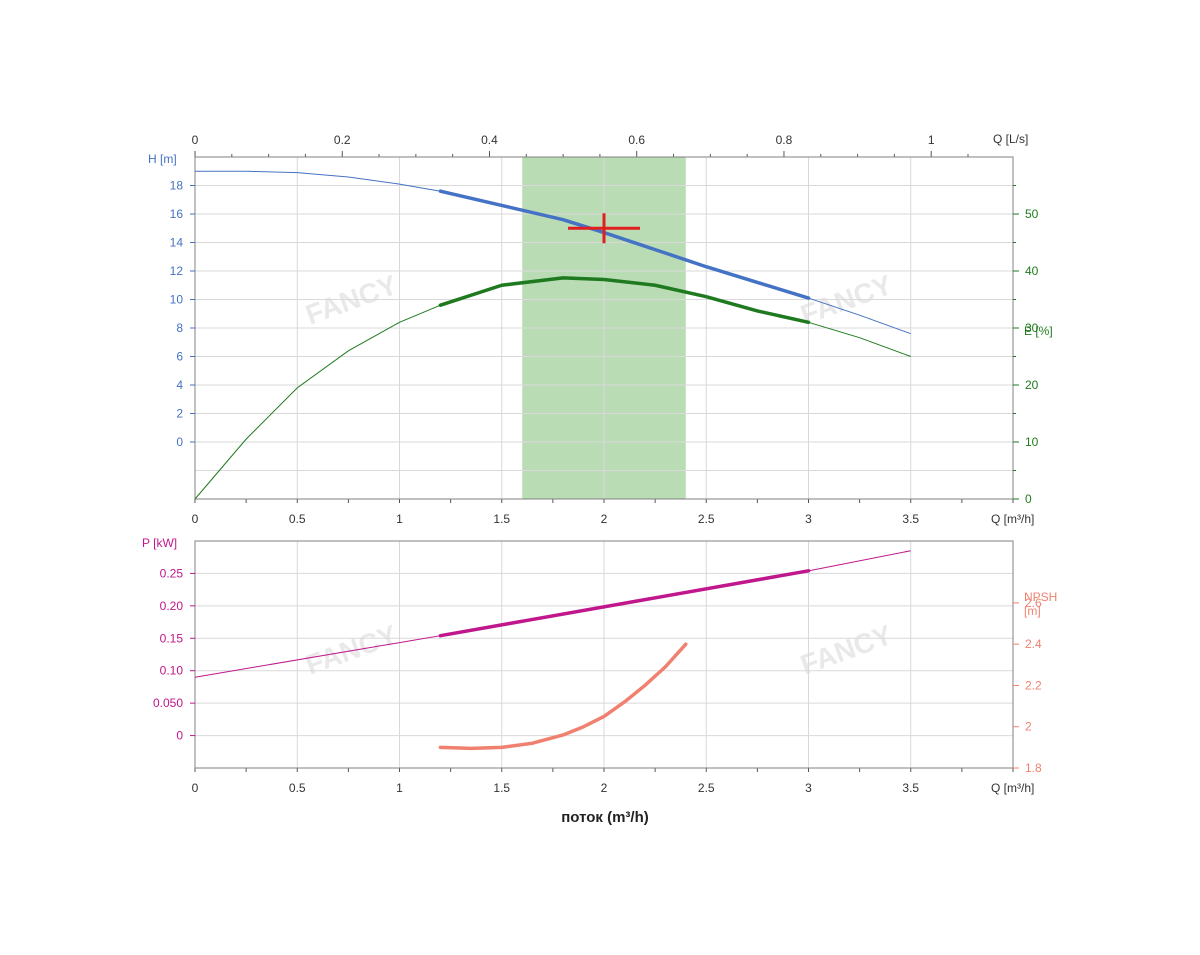 This screenshot has height=955, width=1200. Describe the element at coordinates (177, 271) in the screenshot. I see `h-tick-label: 12` at that location.